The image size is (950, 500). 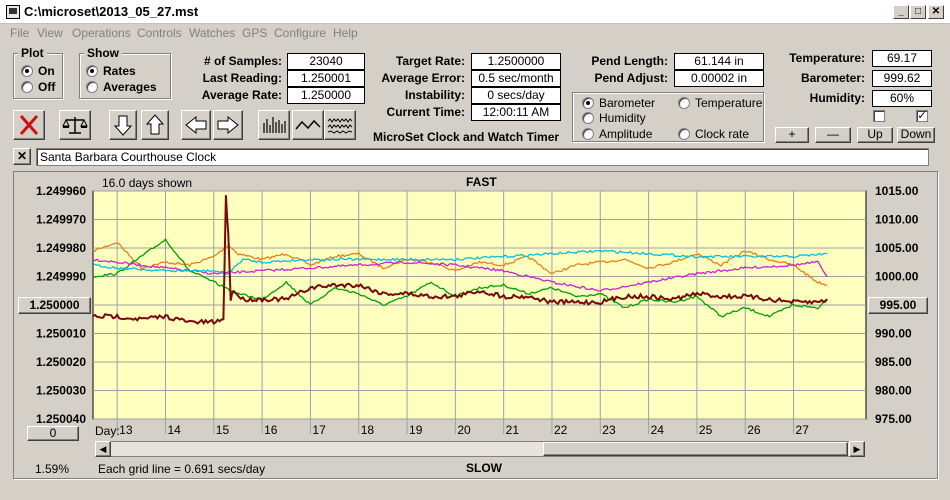 What do you see at coordinates (61, 277) in the screenshot?
I see `y-left-tick-label: 1.249990` at bounding box center [61, 277].